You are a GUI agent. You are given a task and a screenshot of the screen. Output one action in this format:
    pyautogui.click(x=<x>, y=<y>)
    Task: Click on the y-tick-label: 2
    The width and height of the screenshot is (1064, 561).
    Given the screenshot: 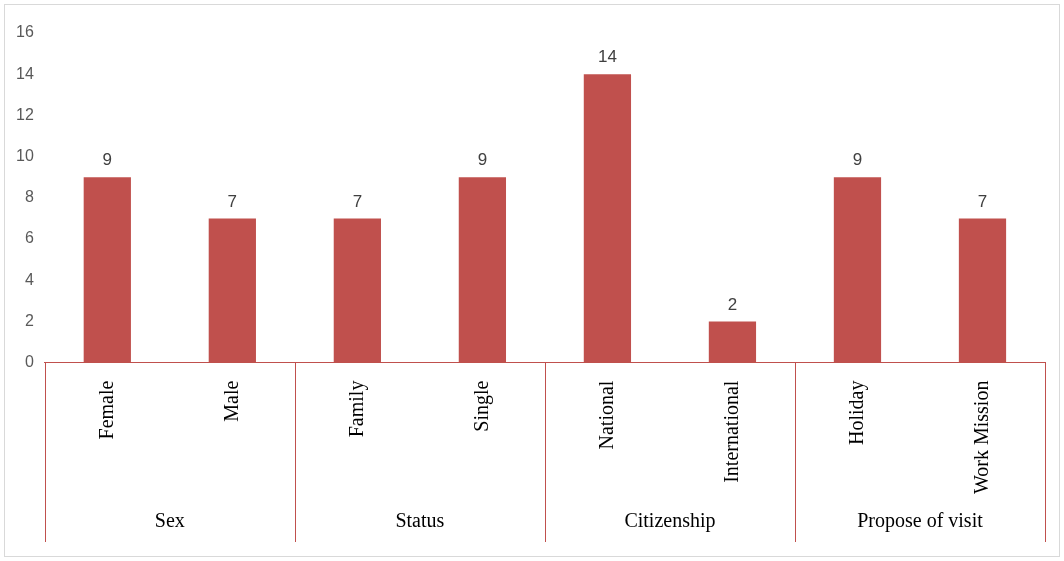 What is the action you would take?
    pyautogui.click(x=29, y=320)
    